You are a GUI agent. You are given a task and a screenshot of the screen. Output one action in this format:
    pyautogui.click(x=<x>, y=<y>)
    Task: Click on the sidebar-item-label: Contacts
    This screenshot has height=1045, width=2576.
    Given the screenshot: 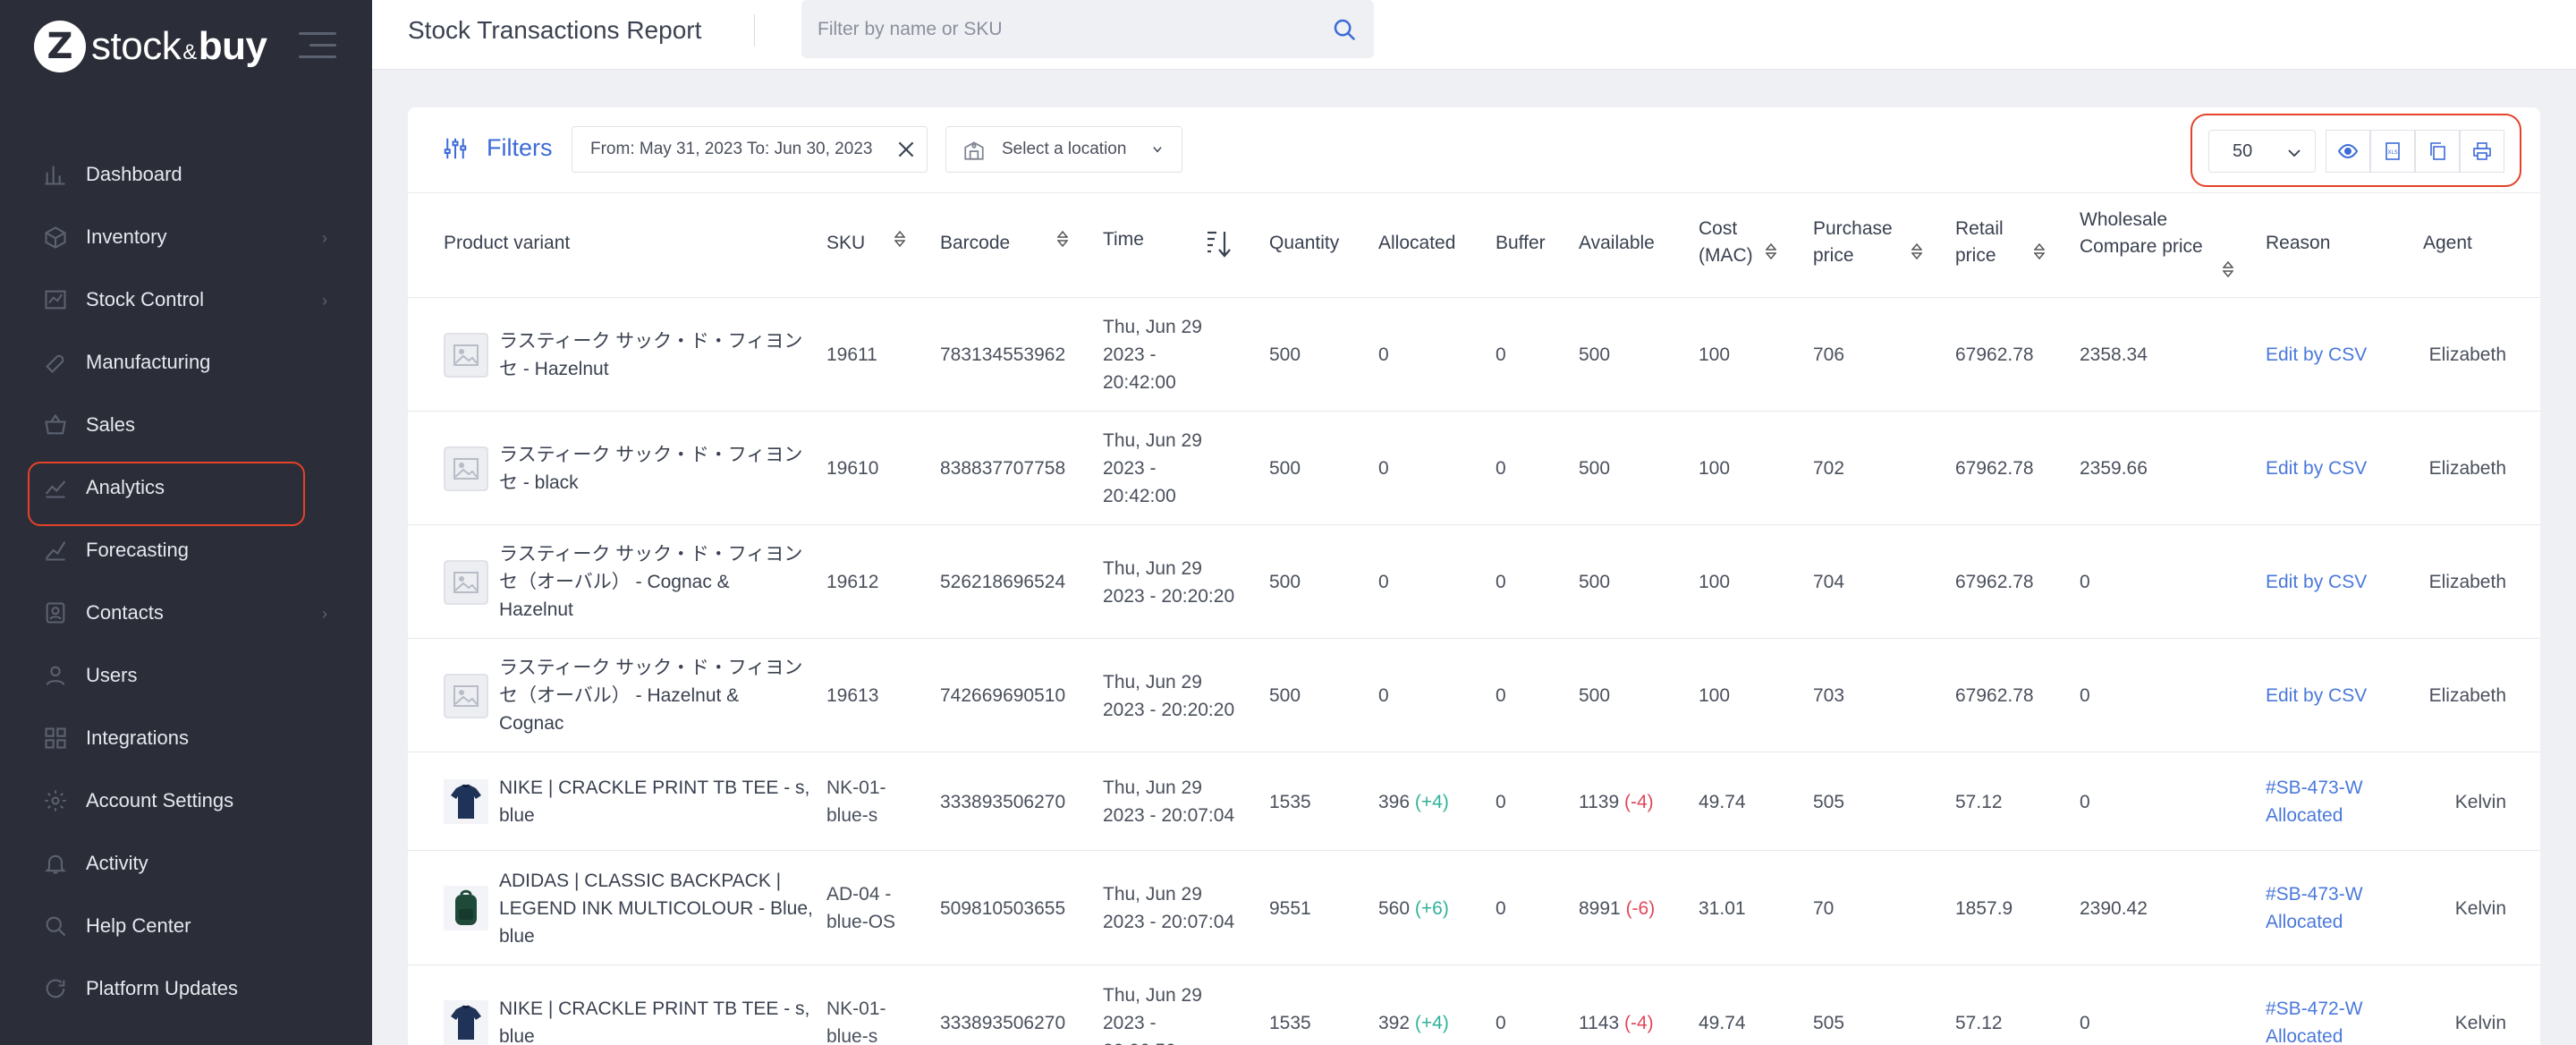 What is the action you would take?
    pyautogui.click(x=125, y=612)
    